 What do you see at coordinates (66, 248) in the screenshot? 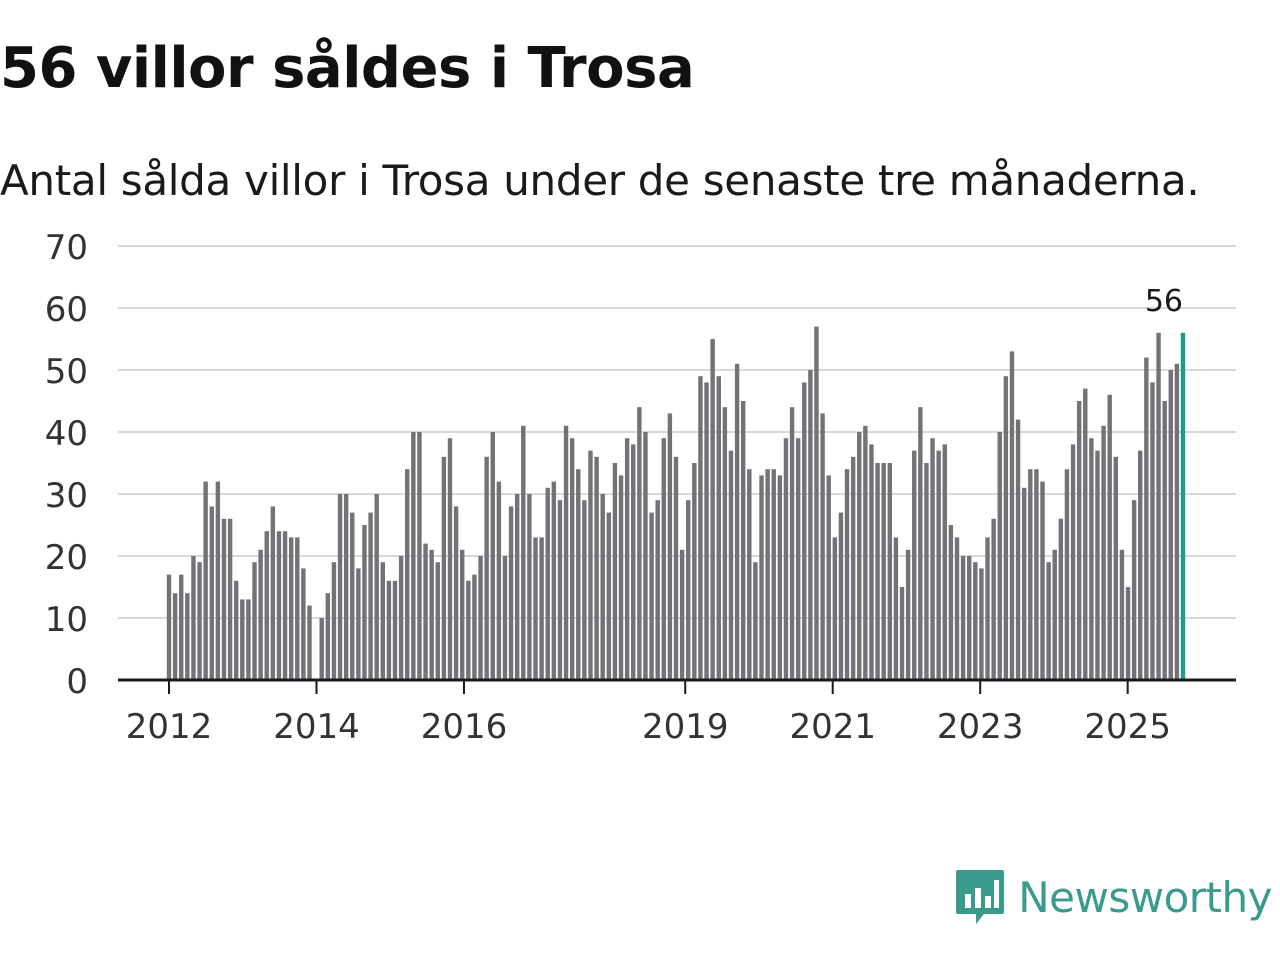
I see `y-tick-label: 70` at bounding box center [66, 248].